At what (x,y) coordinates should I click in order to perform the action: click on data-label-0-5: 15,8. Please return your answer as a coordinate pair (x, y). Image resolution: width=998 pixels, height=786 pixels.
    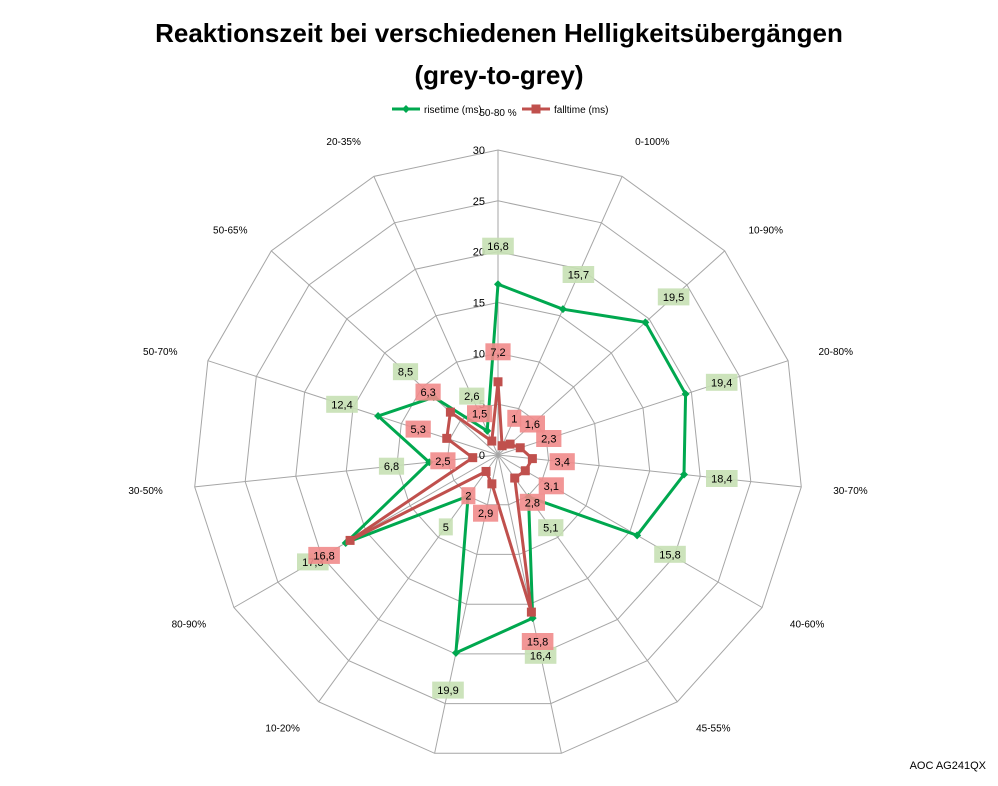
    Looking at the image, I should click on (670, 554).